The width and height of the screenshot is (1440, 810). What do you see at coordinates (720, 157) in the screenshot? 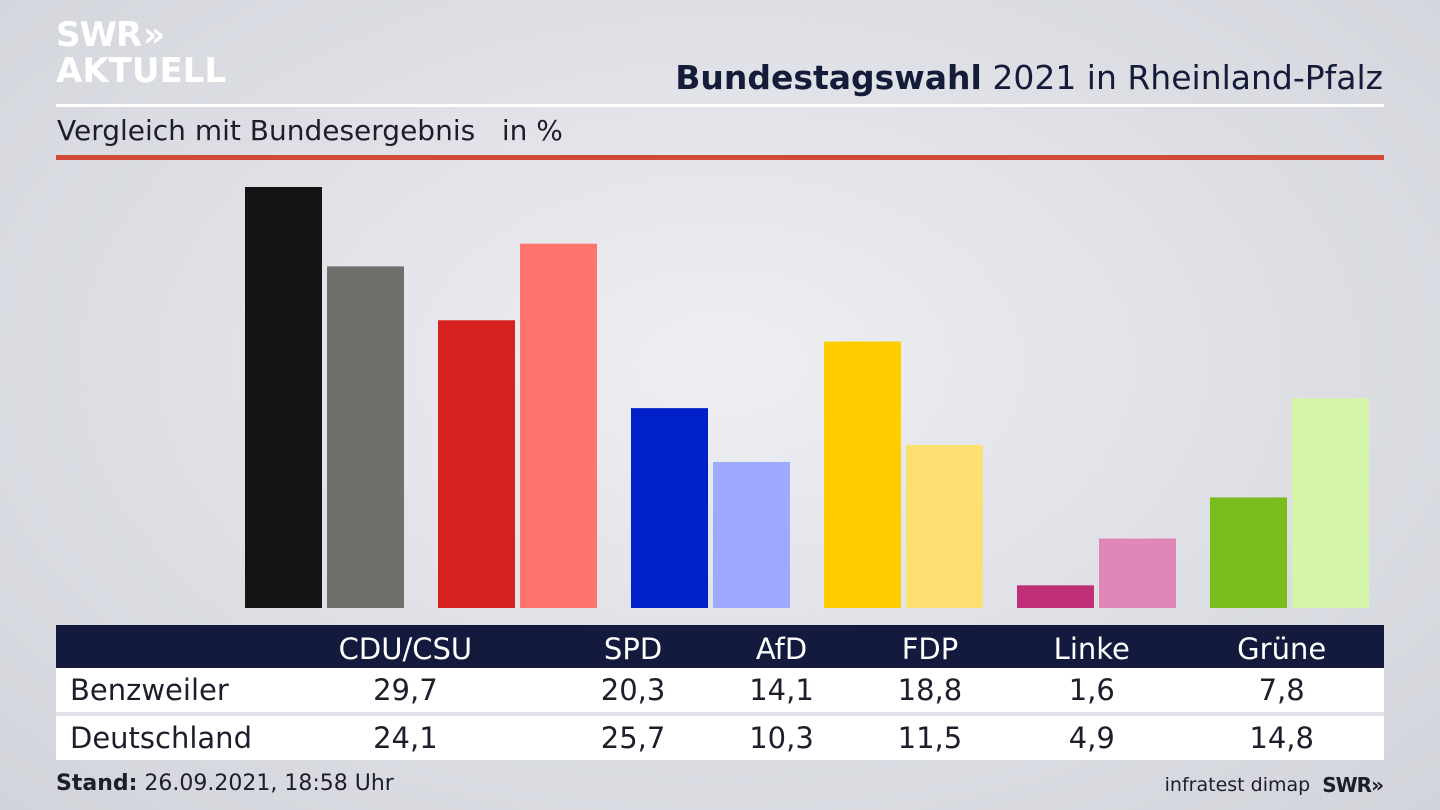
I see `subtitle-divider` at bounding box center [720, 157].